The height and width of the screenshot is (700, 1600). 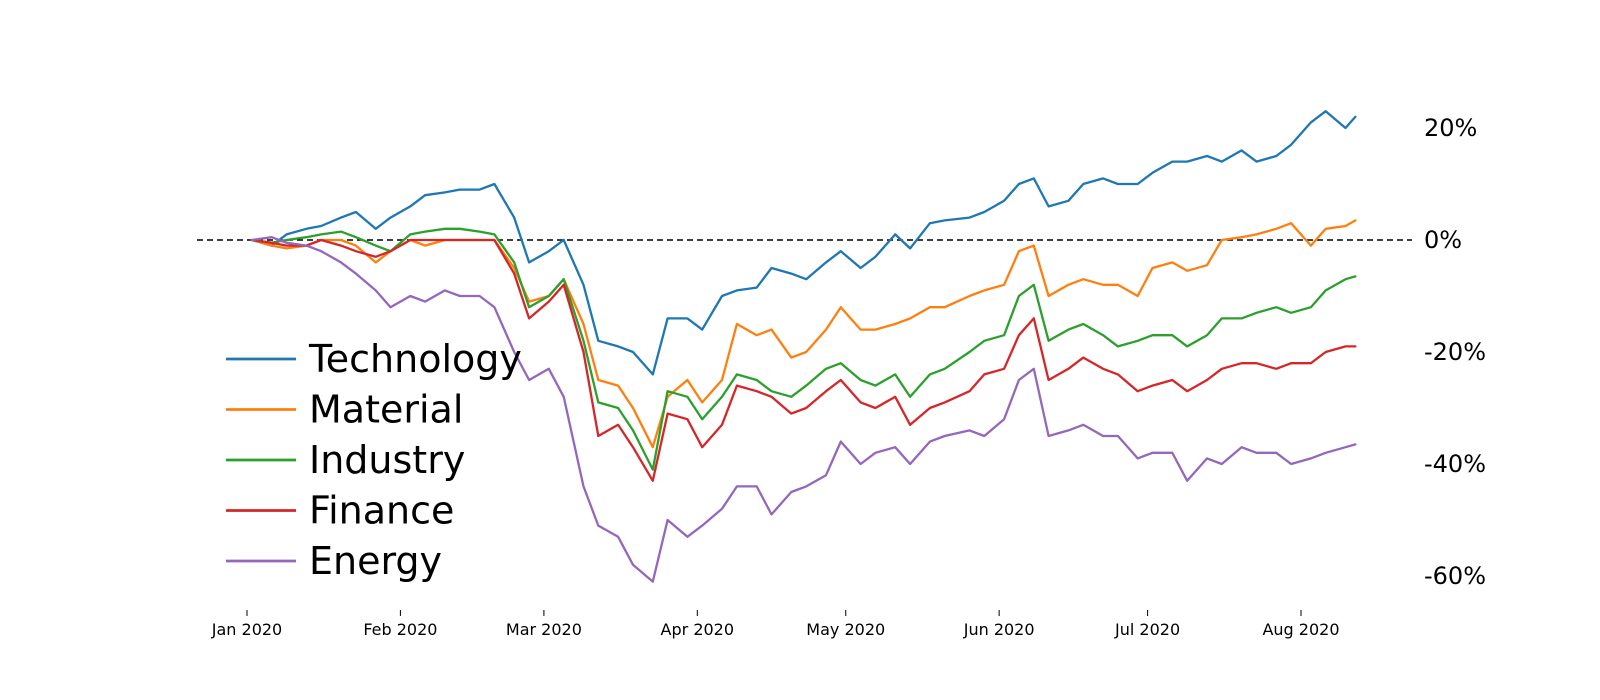 I want to click on x-tick-label: Mar 2020, so click(x=544, y=629).